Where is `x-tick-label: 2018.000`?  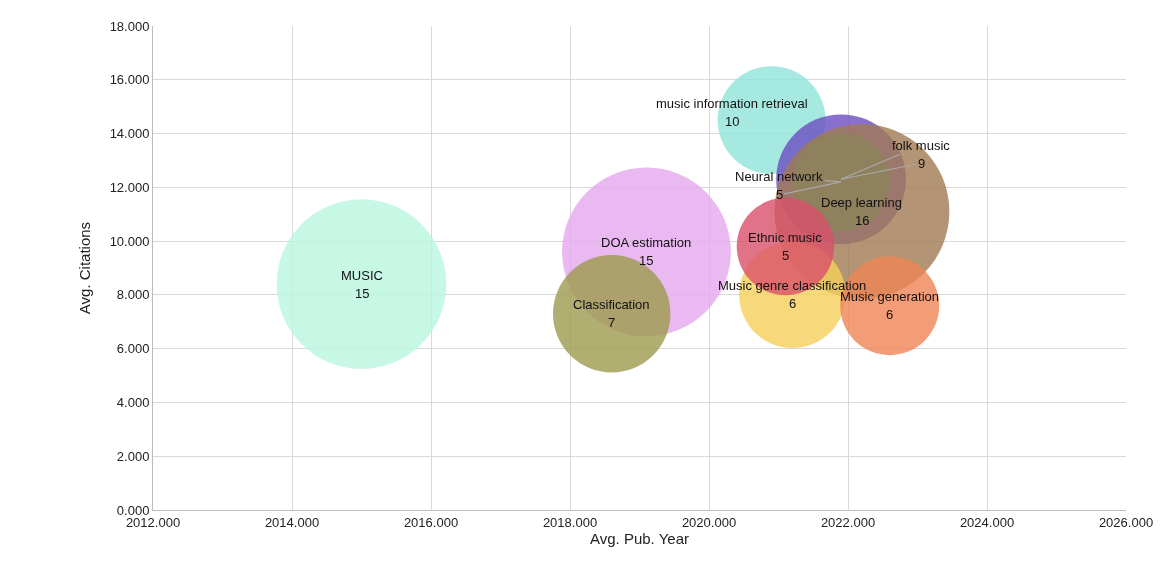 x-tick-label: 2018.000 is located at coordinates (570, 522).